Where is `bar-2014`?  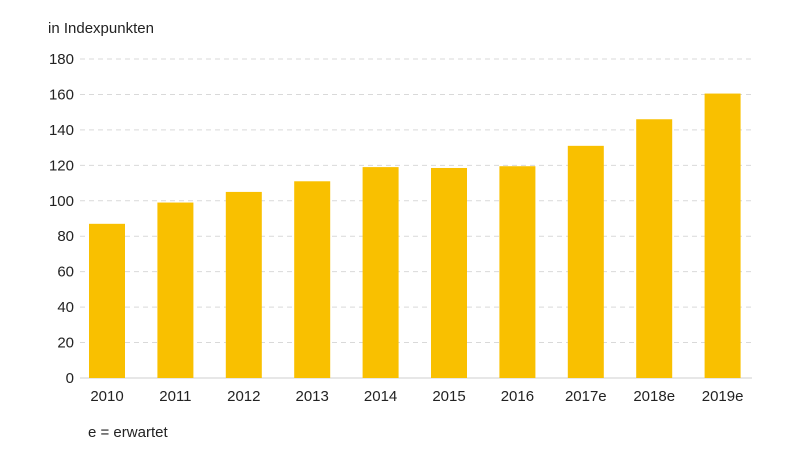 bar-2014 is located at coordinates (380, 272).